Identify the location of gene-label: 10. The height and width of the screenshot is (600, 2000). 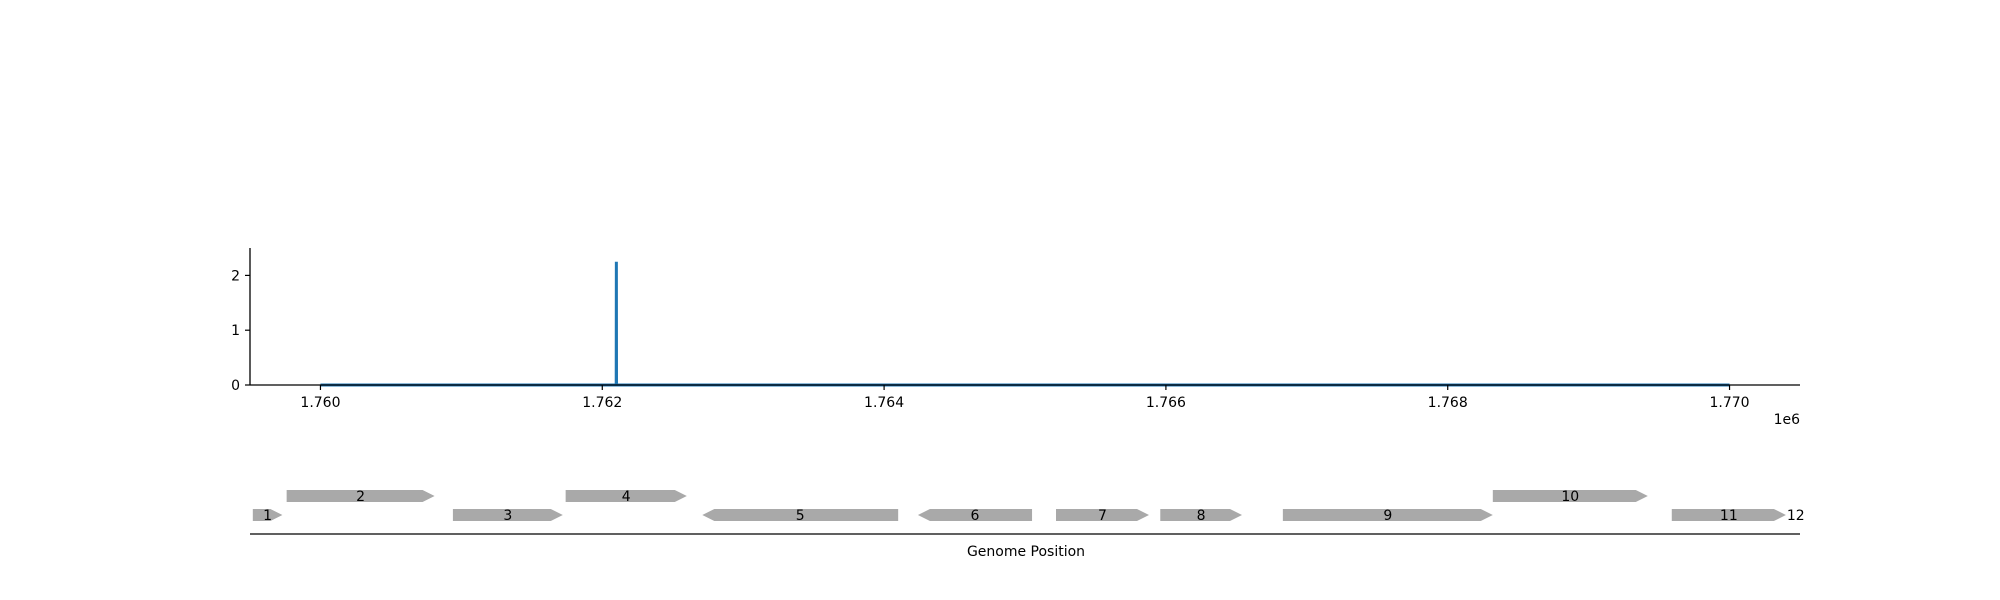
(1570, 497).